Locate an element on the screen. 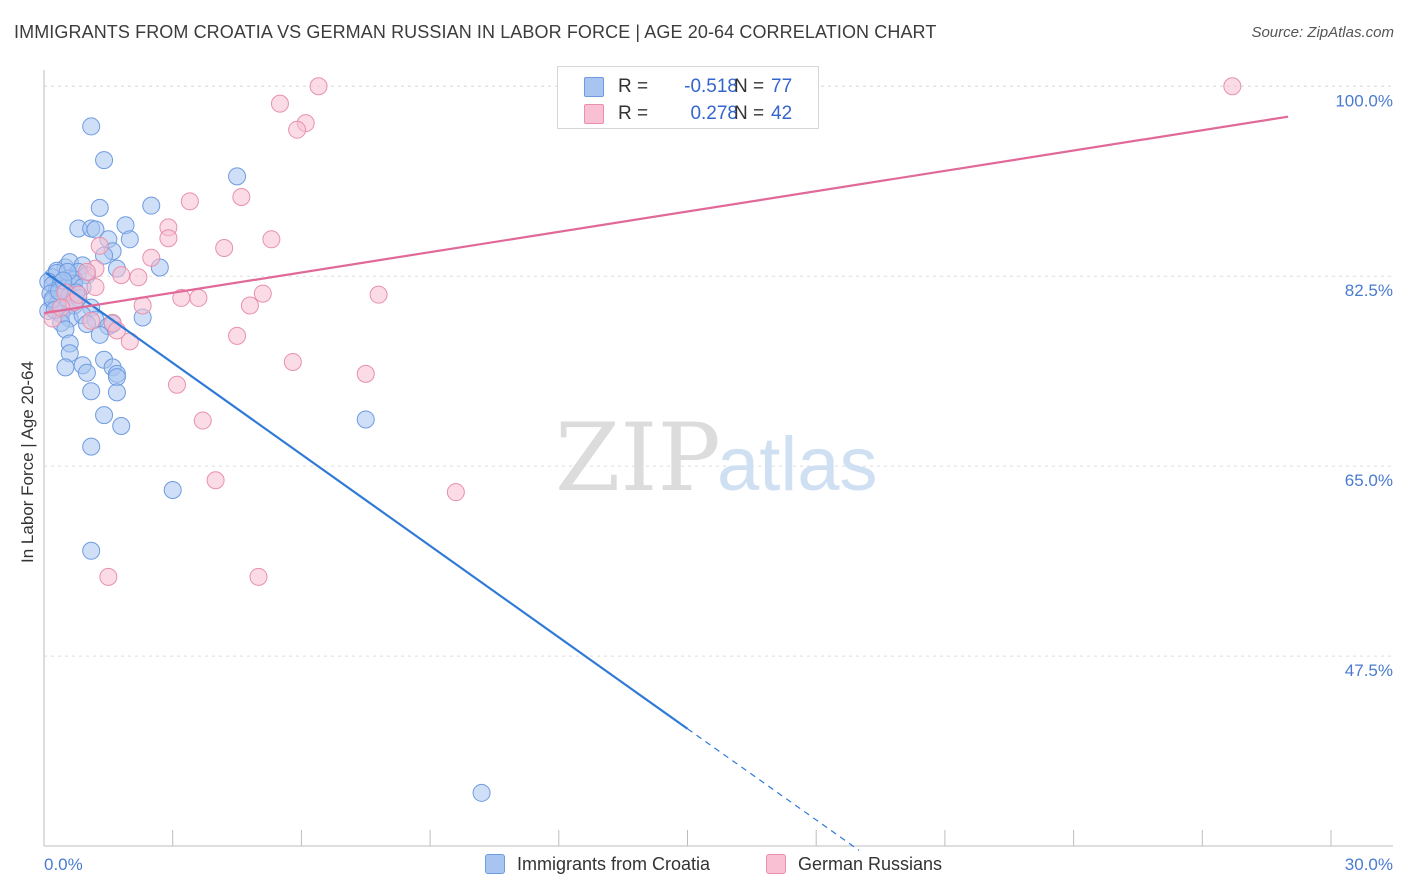 This screenshot has height=892, width=1406. legend-item-german-russians: German Russians is located at coordinates (854, 864).